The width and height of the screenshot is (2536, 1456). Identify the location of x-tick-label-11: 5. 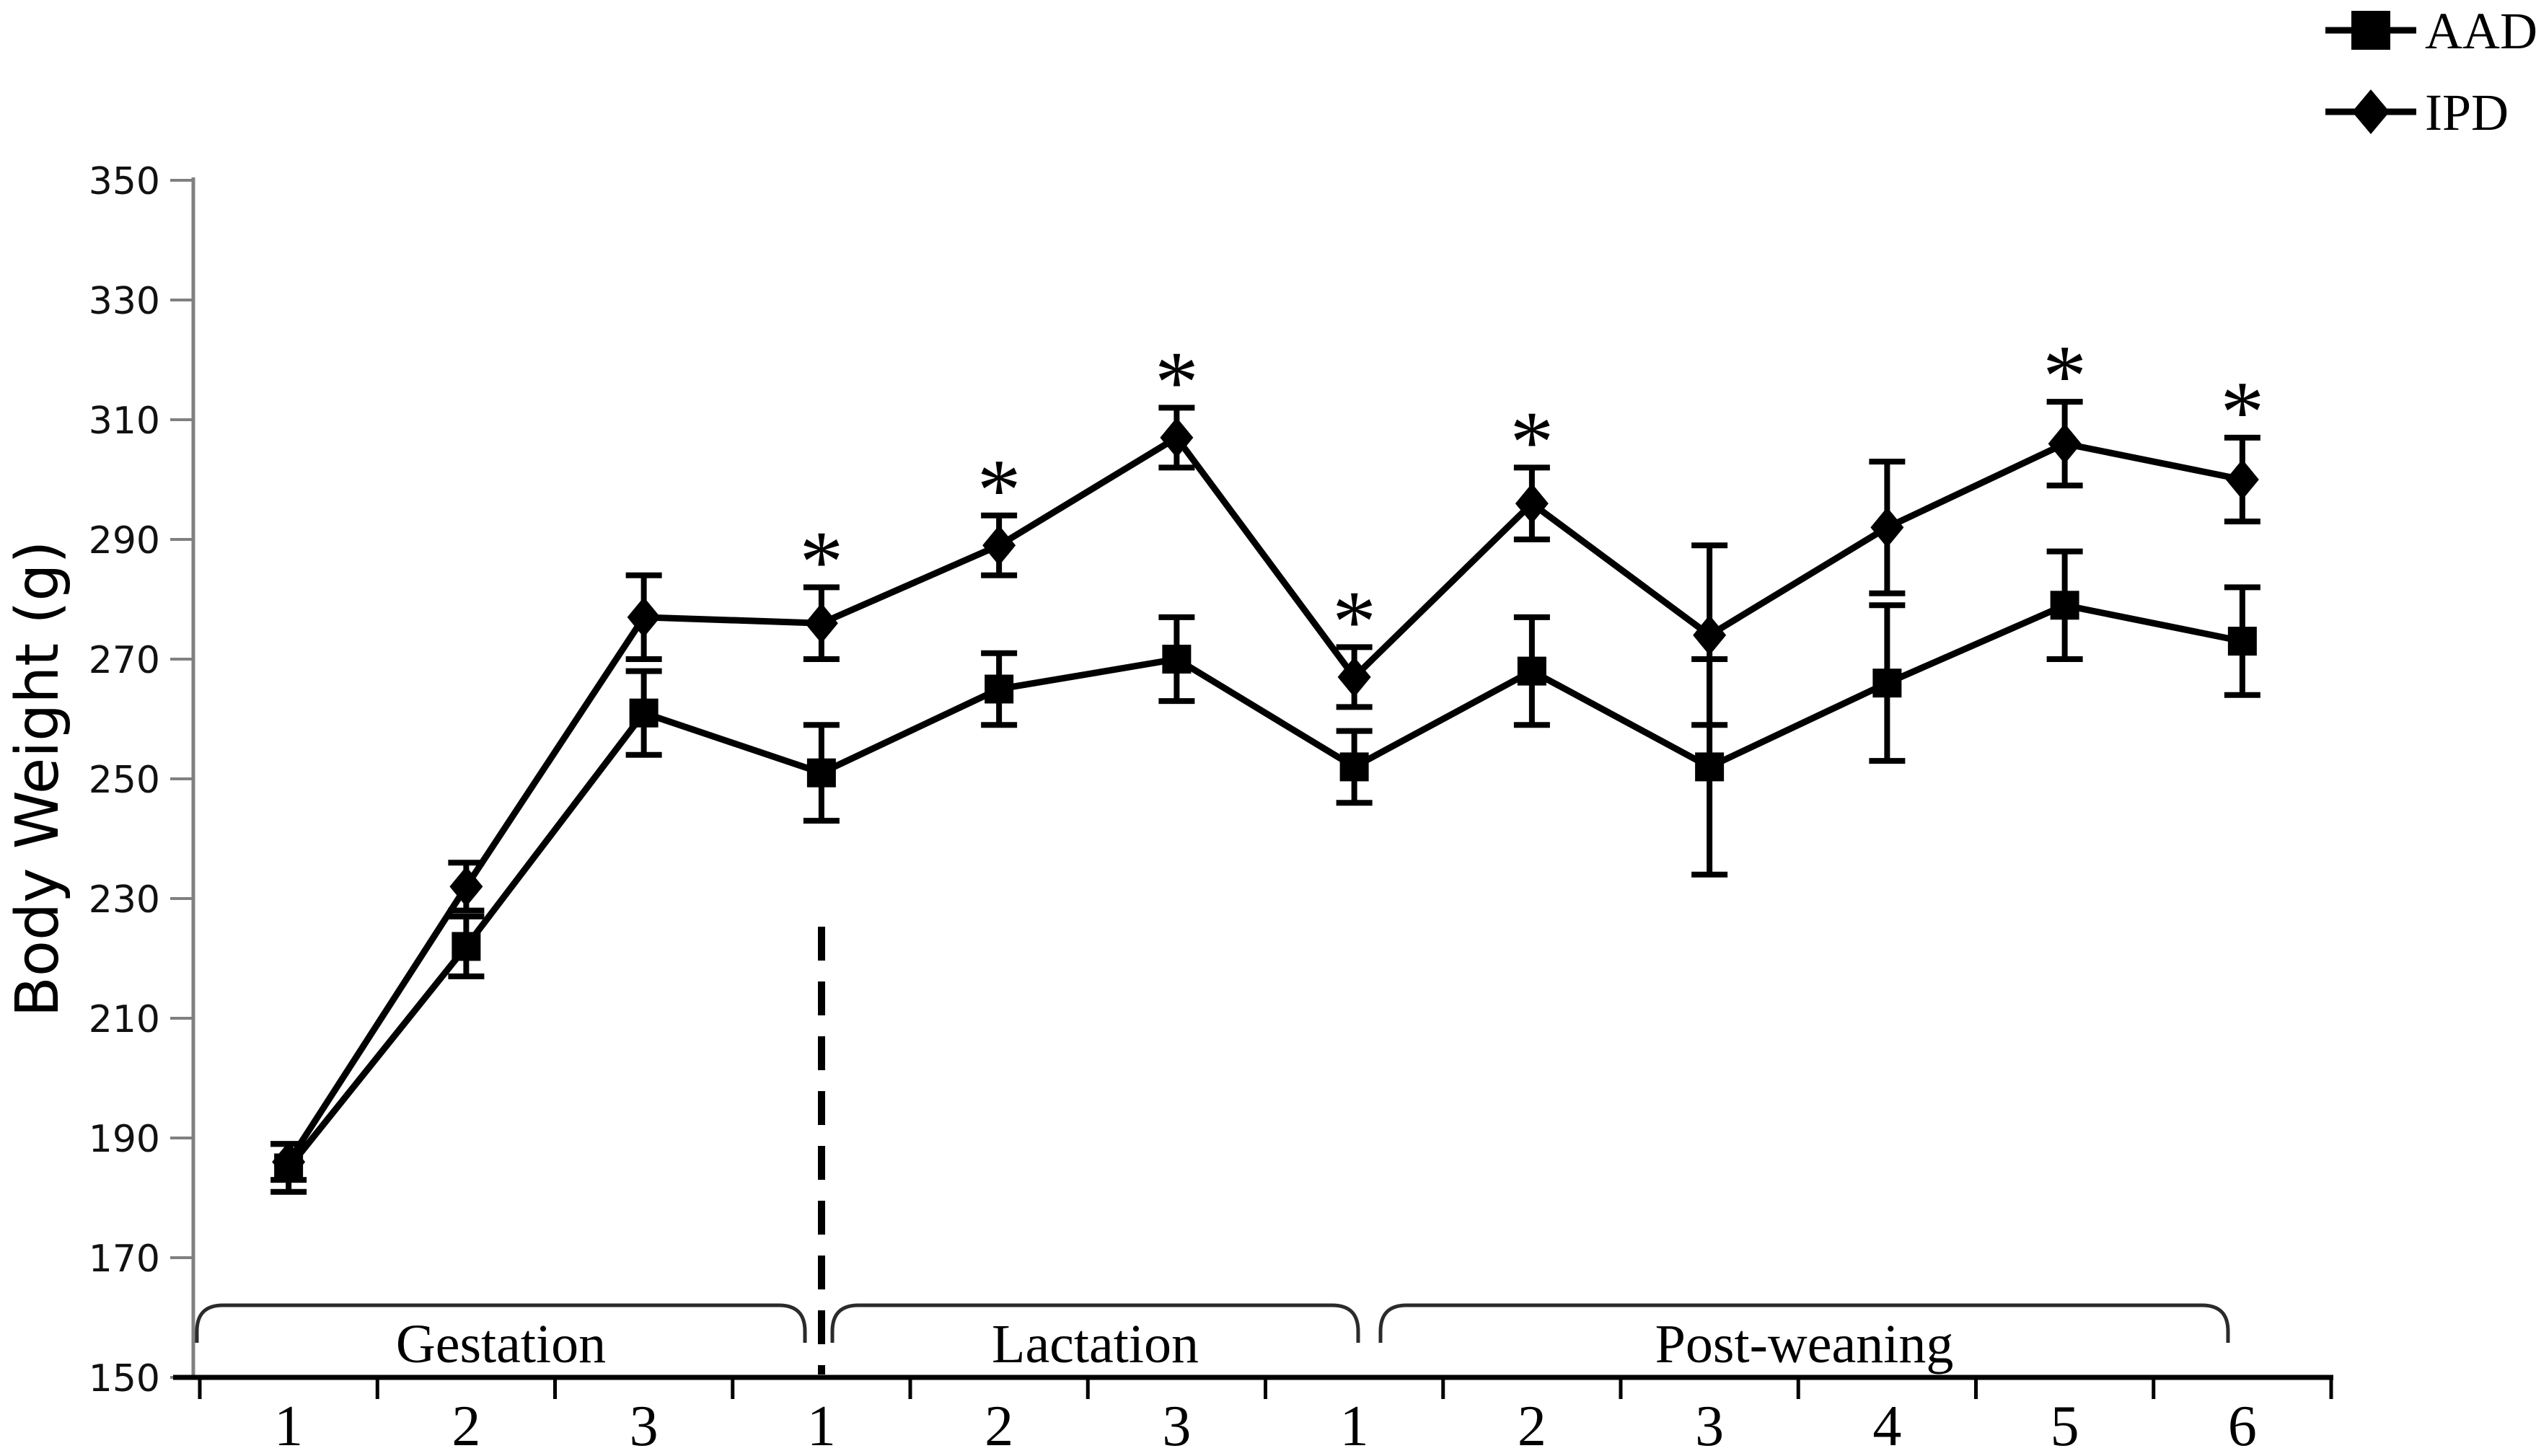
(2065, 1425).